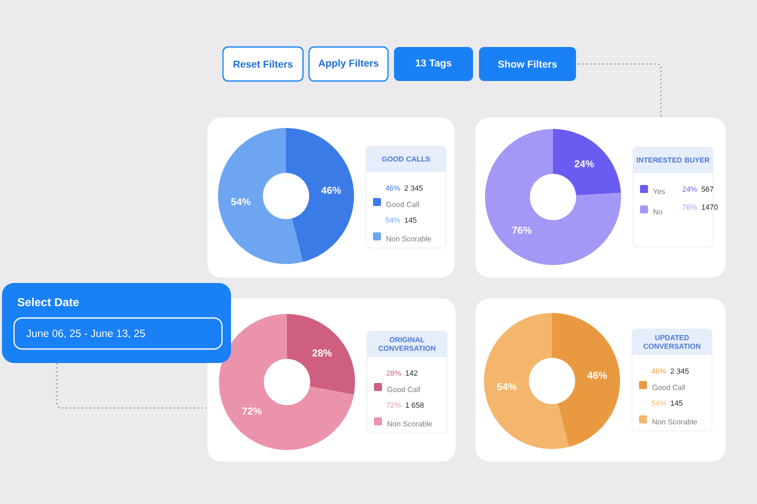 The width and height of the screenshot is (757, 504). What do you see at coordinates (85, 334) in the screenshot?
I see `text: June 06, 25 - June 13, 25` at bounding box center [85, 334].